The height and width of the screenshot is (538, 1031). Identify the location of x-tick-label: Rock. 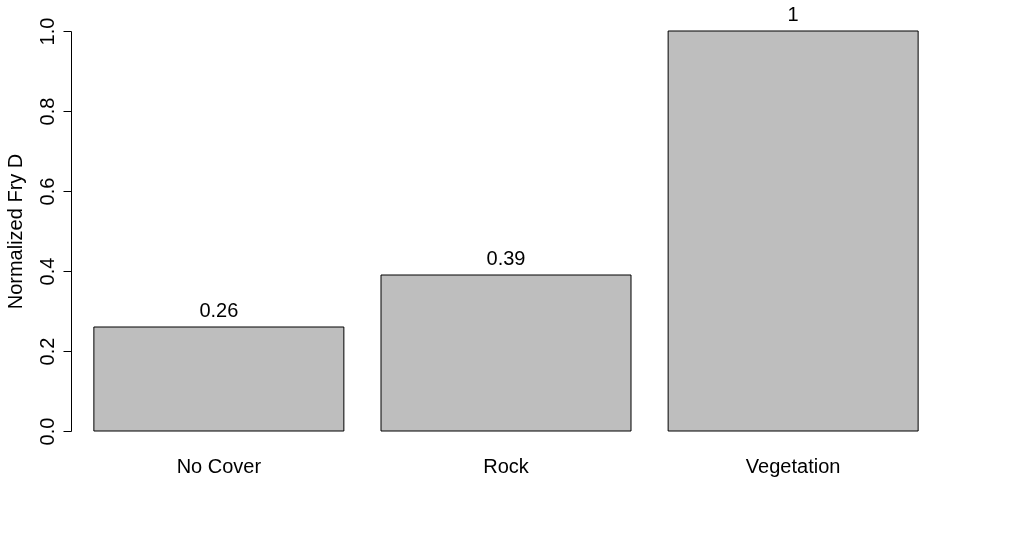
(506, 465).